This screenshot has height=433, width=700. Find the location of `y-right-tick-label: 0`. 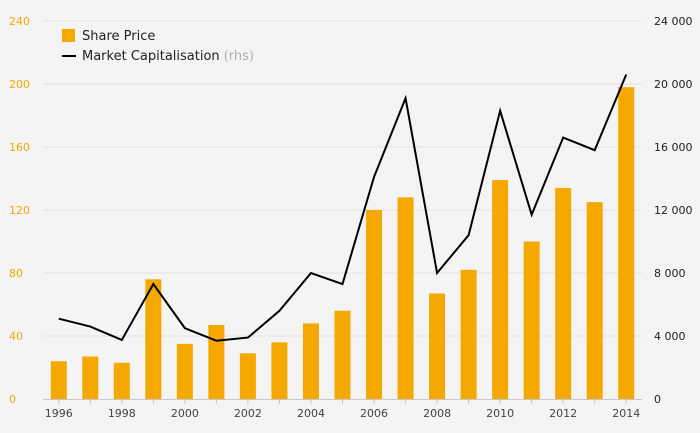

y-right-tick-label: 0 is located at coordinates (657, 399).